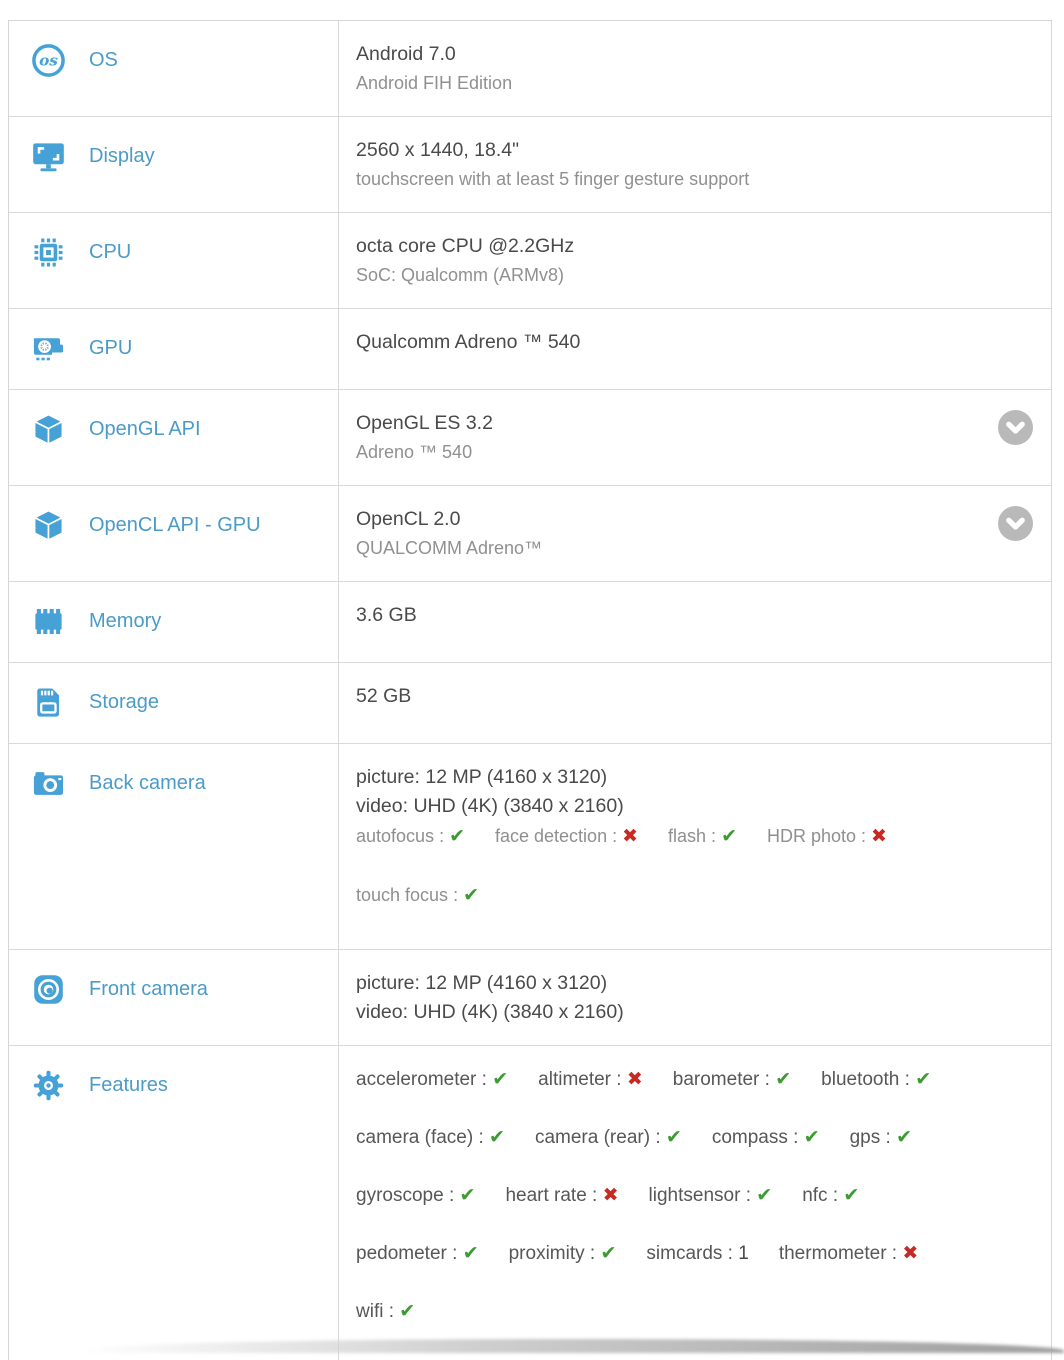 Image resolution: width=1064 pixels, height=1360 pixels. What do you see at coordinates (395, 836) in the screenshot?
I see `feature-label: autofocus` at bounding box center [395, 836].